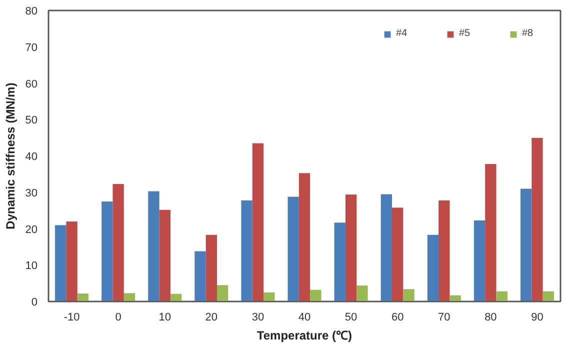 This screenshot has height=345, width=582. Describe the element at coordinates (490, 318) in the screenshot. I see `x-tick-label: 80` at that location.